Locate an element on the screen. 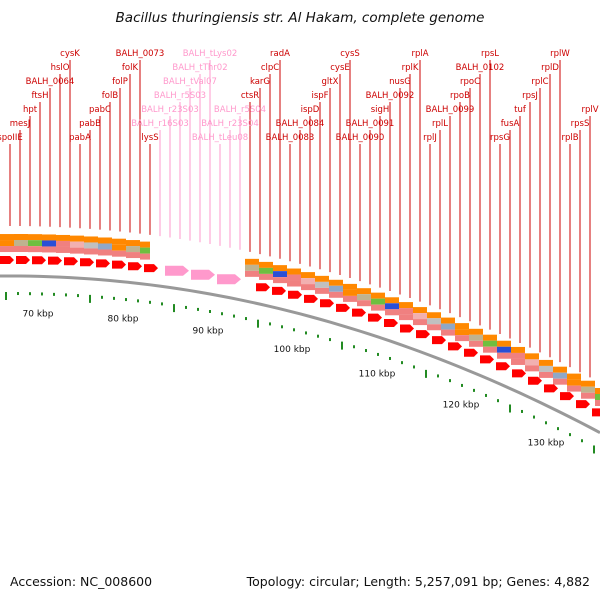 The width and height of the screenshot is (600, 600). gene-label: folP is located at coordinates (120, 82).